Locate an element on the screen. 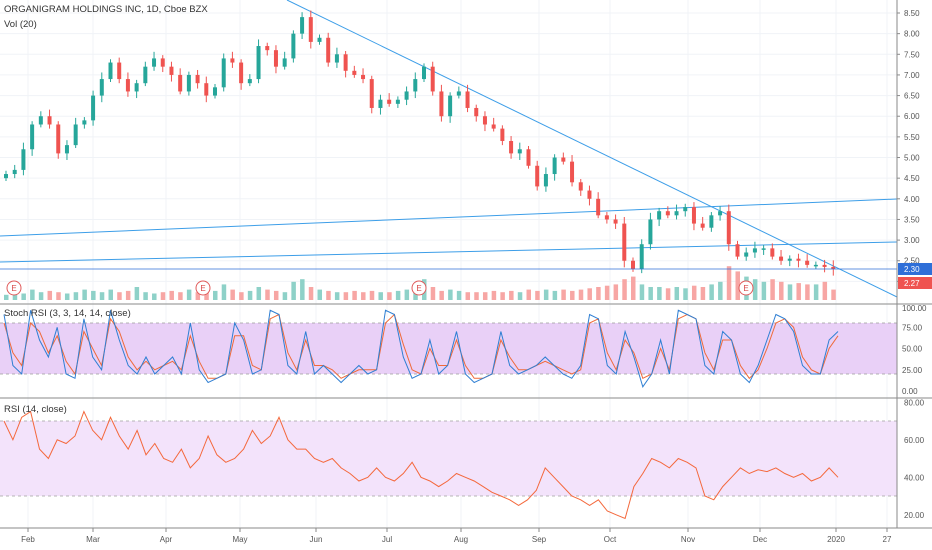 The height and width of the screenshot is (550, 932). time-axis: Feb Mar Apr May Jun Jul Aug Sep Oct Nov Dec 2020 27 is located at coordinates (456, 536).